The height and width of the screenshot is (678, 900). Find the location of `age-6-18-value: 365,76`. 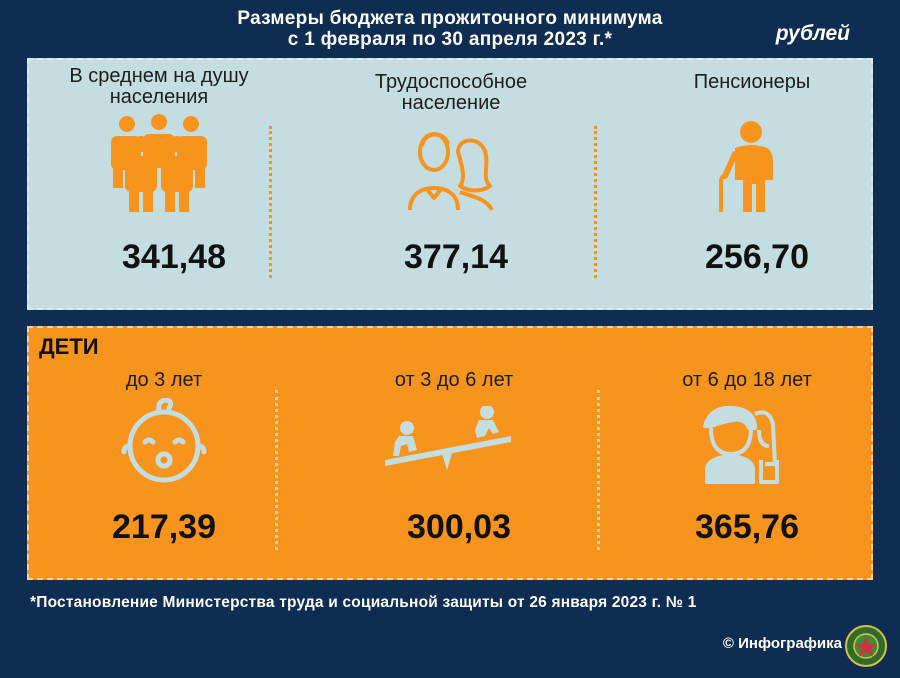

age-6-18-value: 365,76 is located at coordinates (747, 527).